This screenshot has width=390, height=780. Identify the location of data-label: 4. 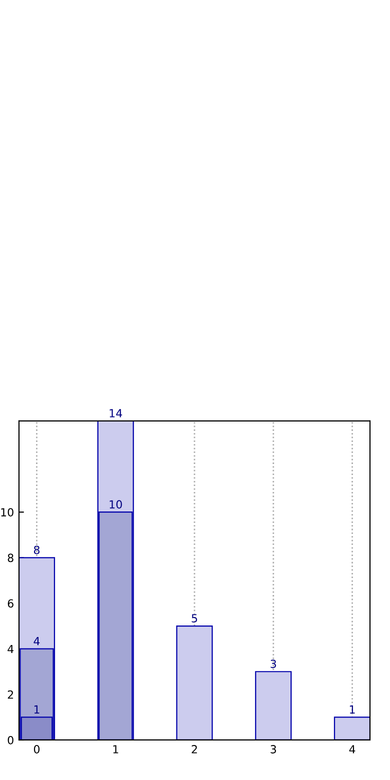
(37, 641).